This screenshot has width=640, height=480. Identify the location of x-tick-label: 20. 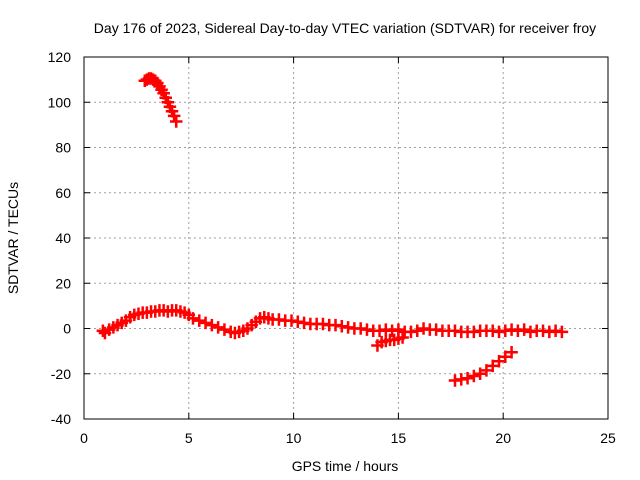
(503, 438).